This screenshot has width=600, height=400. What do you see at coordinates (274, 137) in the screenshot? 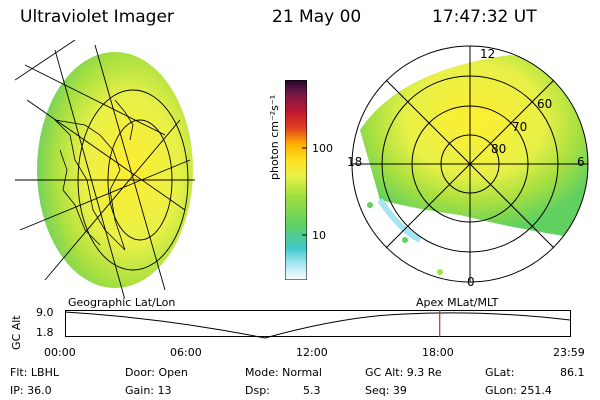
I see `colorbar-unit-label: photon cm⁻²s⁻¹` at bounding box center [274, 137].